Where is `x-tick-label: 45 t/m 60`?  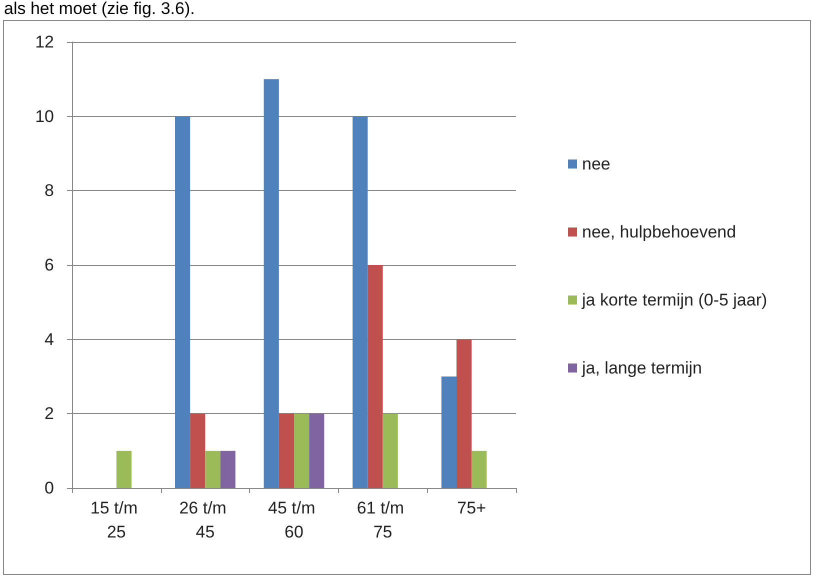
x-tick-label: 45 t/m 60 is located at coordinates (294, 520).